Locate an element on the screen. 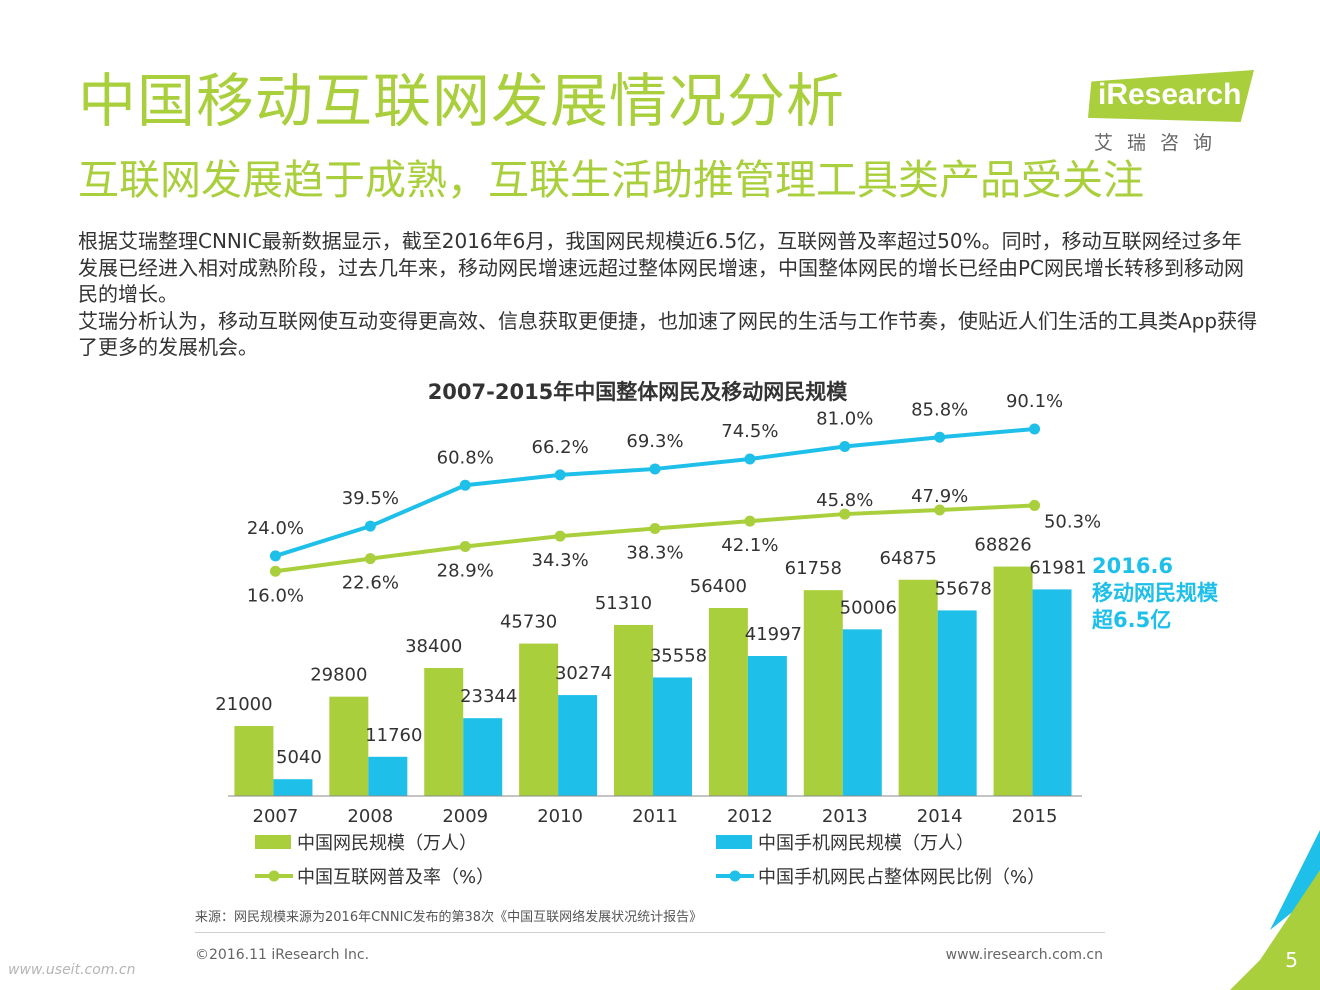 The width and height of the screenshot is (1320, 990). bar-label-netizen-2013: 61758 is located at coordinates (813, 568).